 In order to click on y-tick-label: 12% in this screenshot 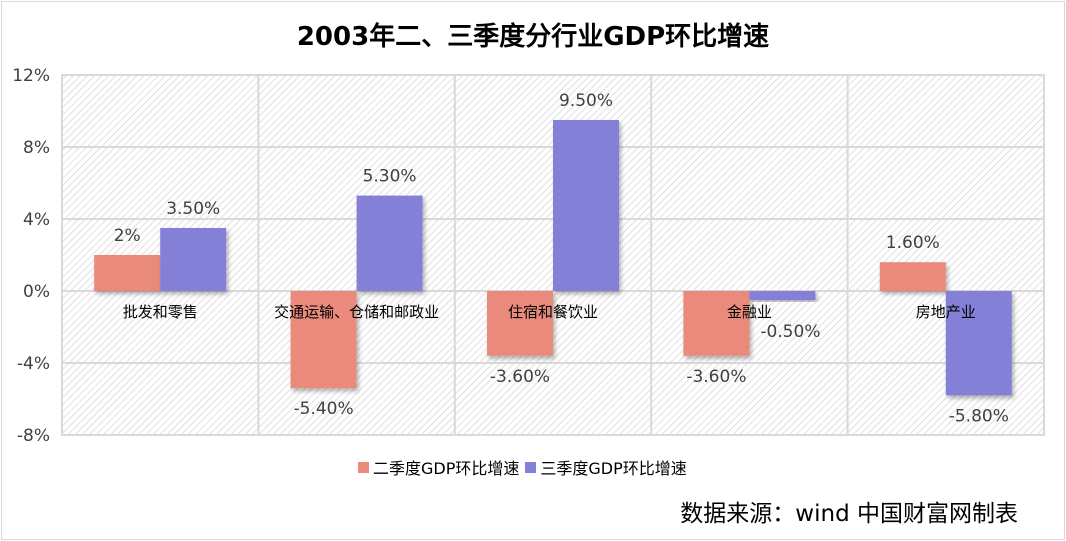, I will do `click(31, 76)`.